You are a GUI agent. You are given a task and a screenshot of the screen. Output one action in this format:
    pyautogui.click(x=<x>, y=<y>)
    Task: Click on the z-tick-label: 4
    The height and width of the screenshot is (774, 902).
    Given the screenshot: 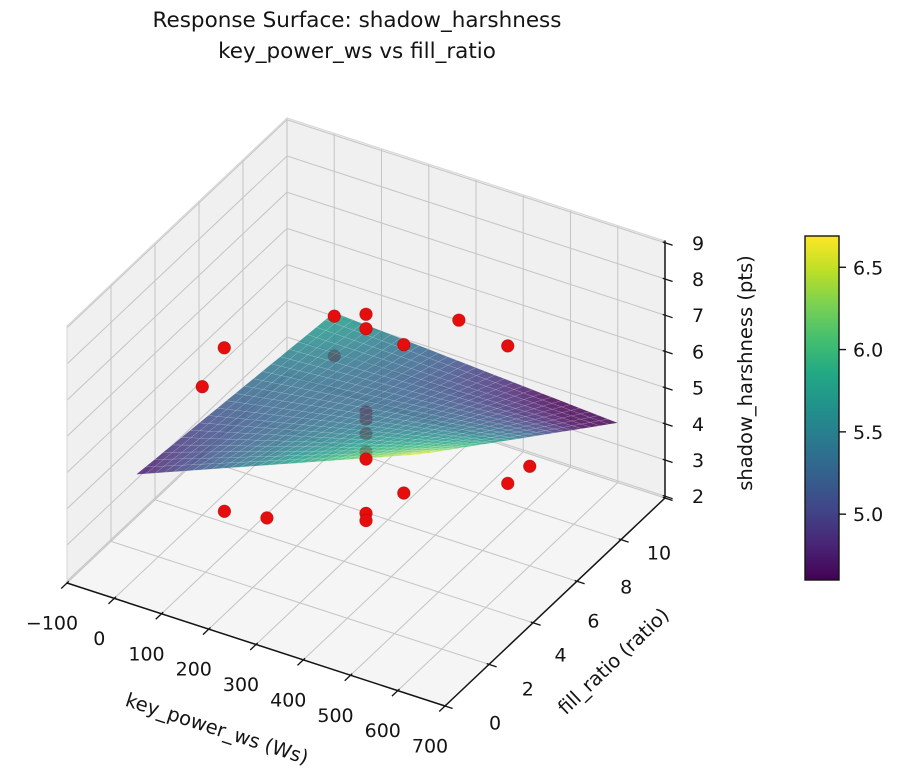 What is the action you would take?
    pyautogui.click(x=698, y=425)
    